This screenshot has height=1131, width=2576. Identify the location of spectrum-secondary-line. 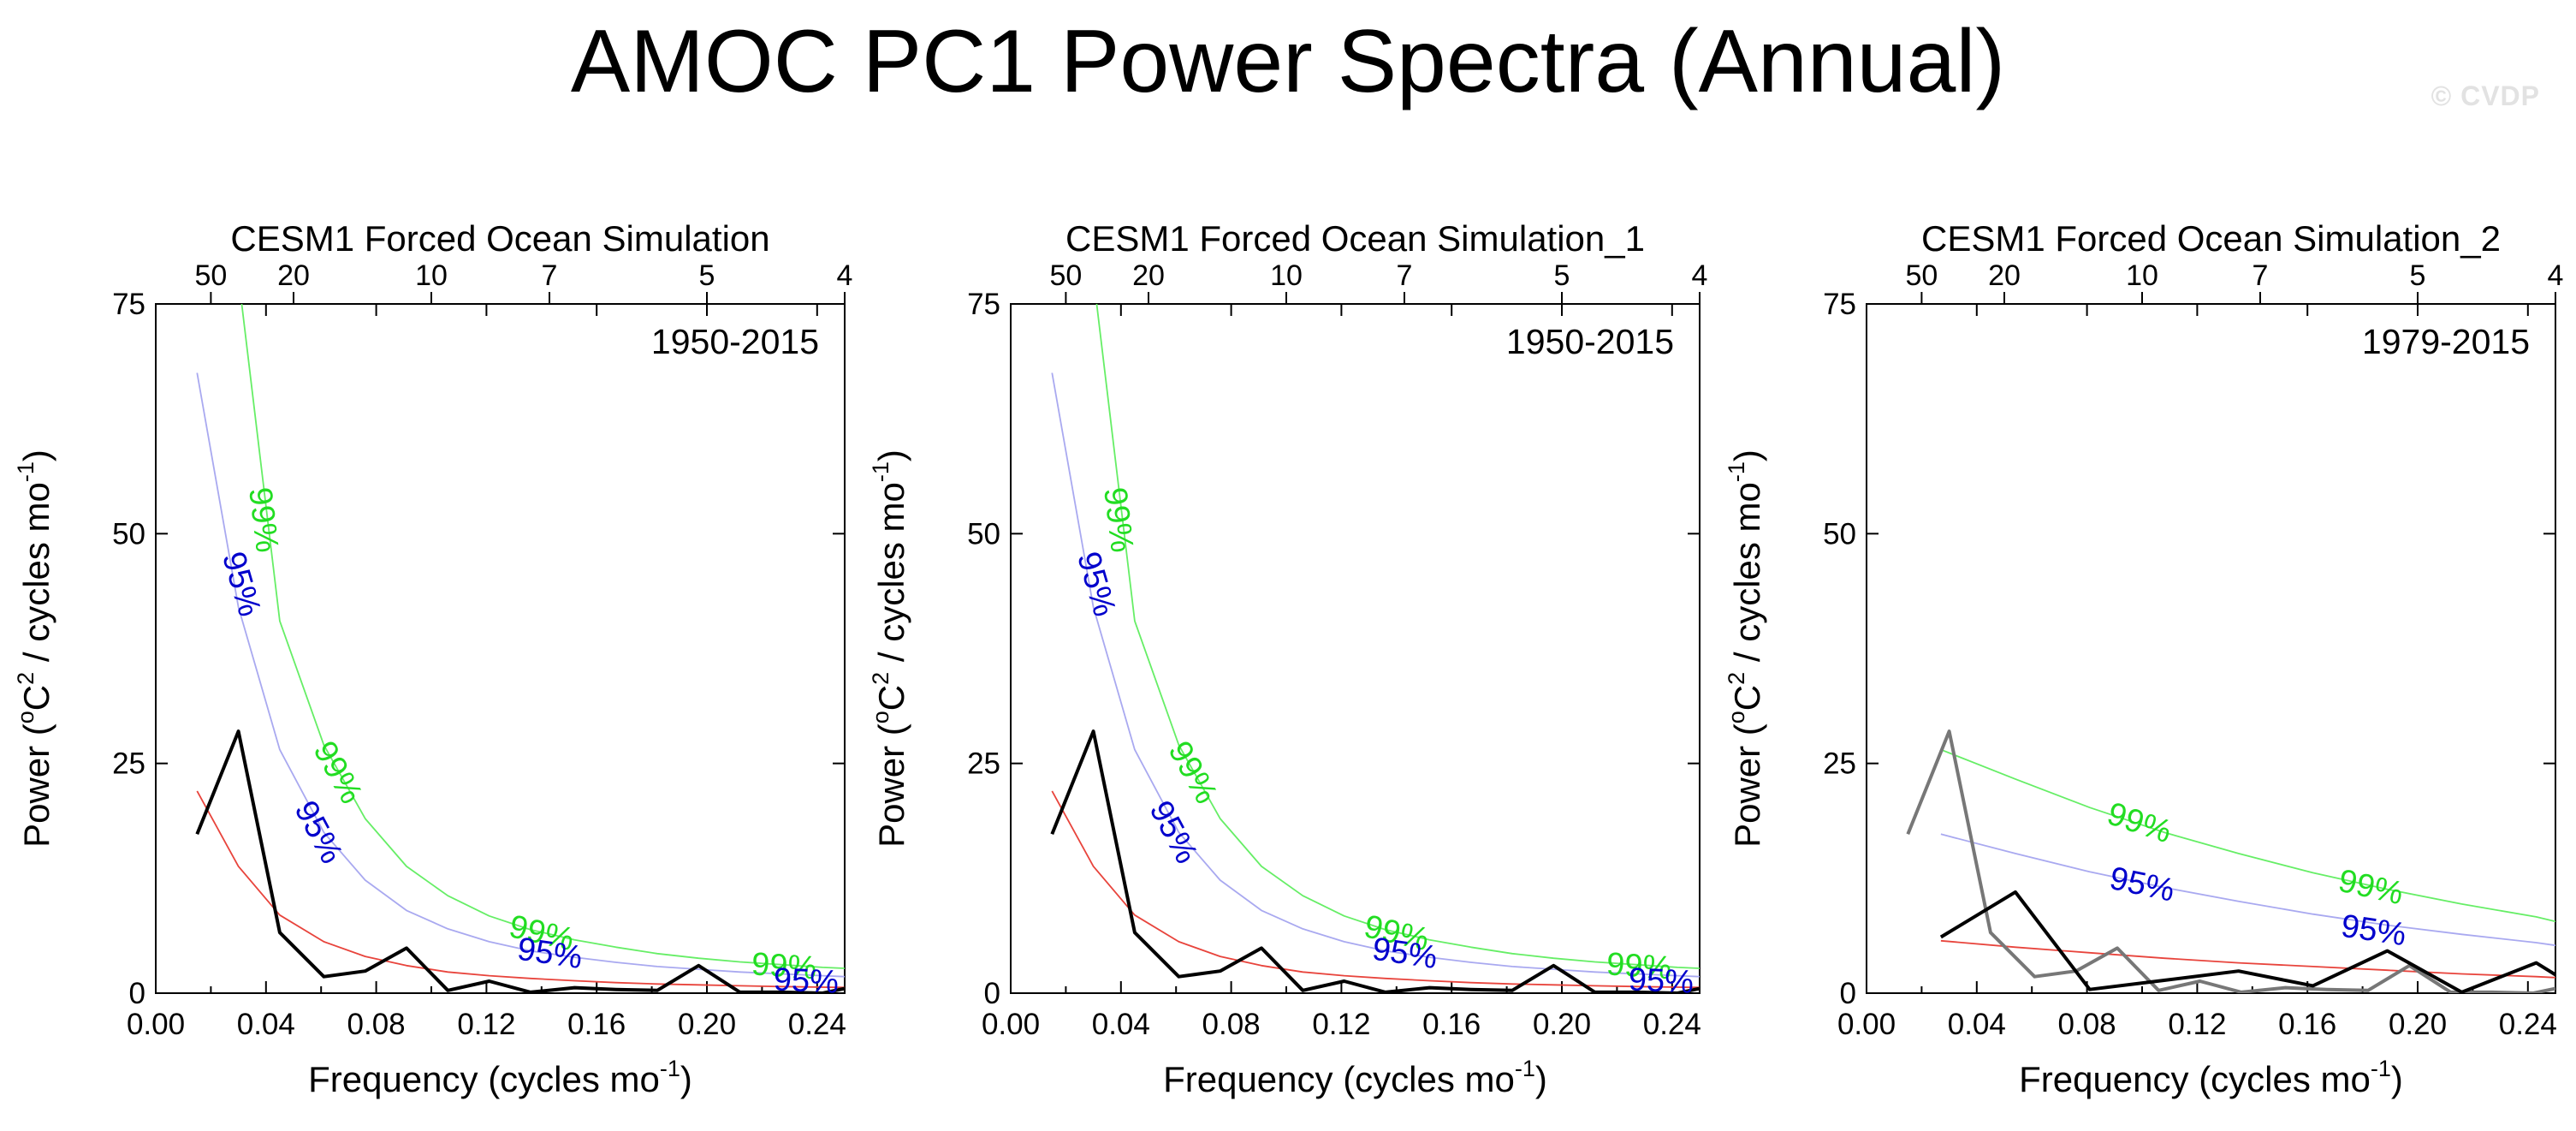
(2230, 861).